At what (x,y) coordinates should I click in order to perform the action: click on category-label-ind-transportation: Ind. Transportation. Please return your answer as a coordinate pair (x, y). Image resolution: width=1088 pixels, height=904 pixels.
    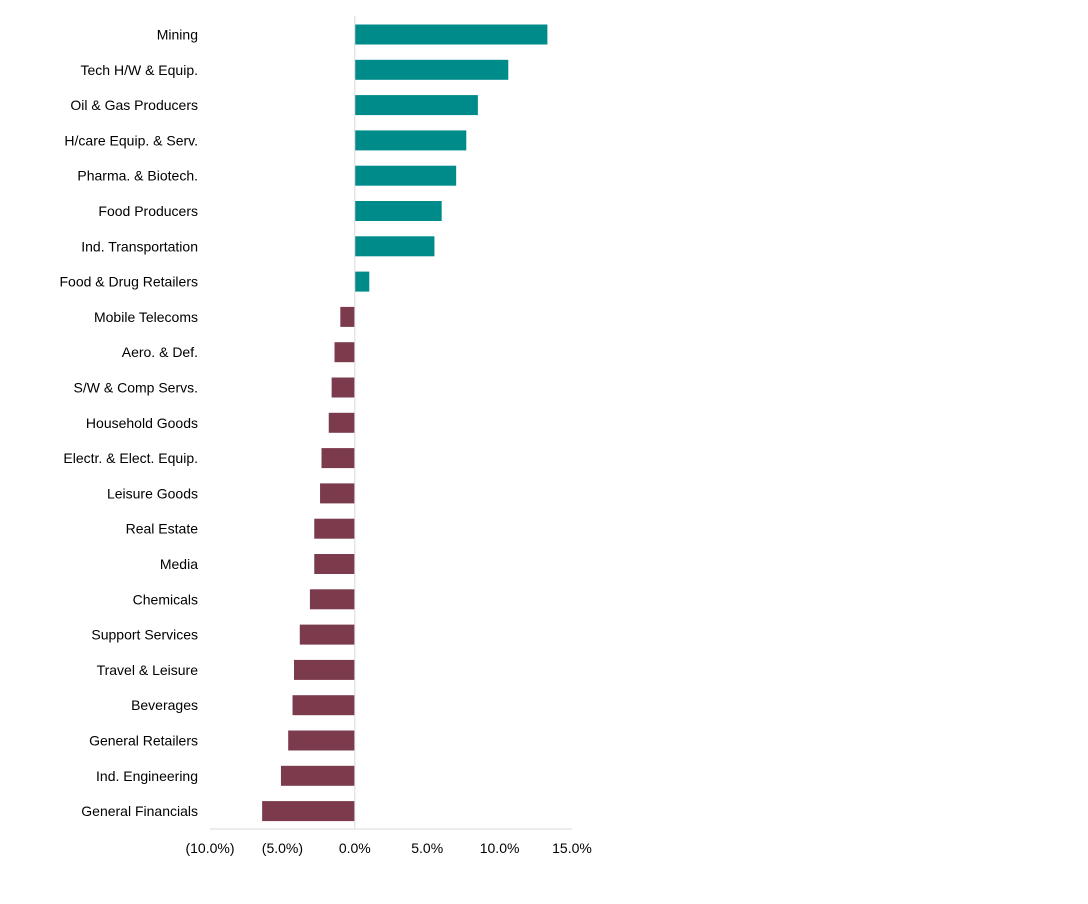
    Looking at the image, I should click on (139, 246).